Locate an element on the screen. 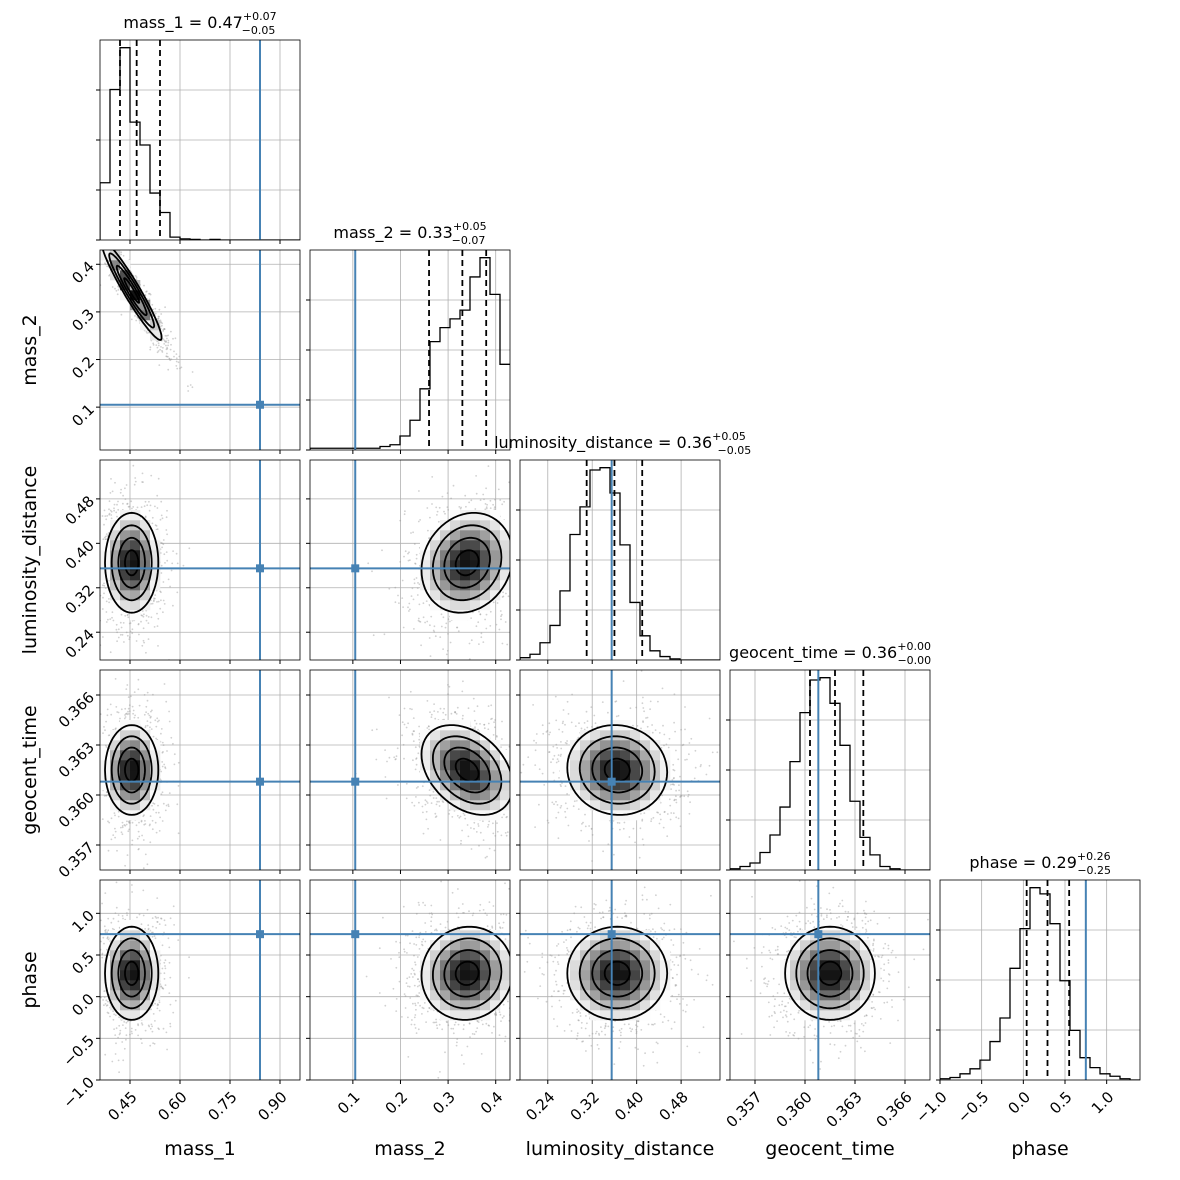 The width and height of the screenshot is (1180, 1180). y-tick-label: 0.40 is located at coordinates (80, 555).